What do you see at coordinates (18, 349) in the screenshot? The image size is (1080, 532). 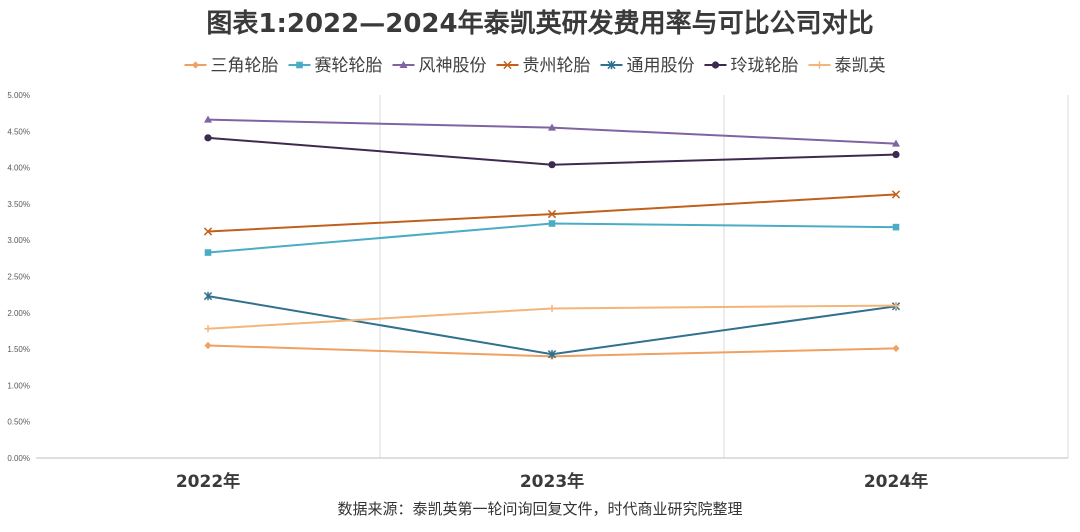 I see `y-tick-label: 1.50%` at bounding box center [18, 349].